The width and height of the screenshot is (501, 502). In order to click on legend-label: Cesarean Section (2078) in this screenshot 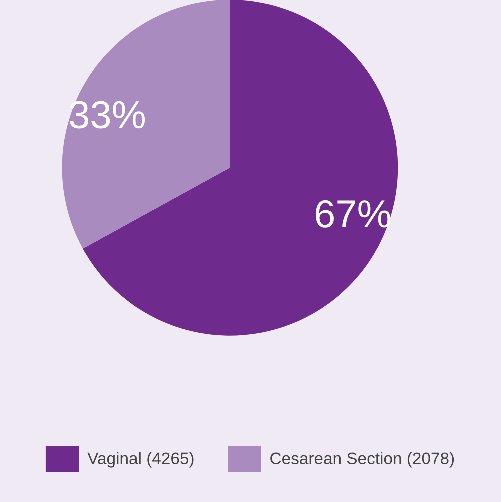, I will do `click(362, 460)`.